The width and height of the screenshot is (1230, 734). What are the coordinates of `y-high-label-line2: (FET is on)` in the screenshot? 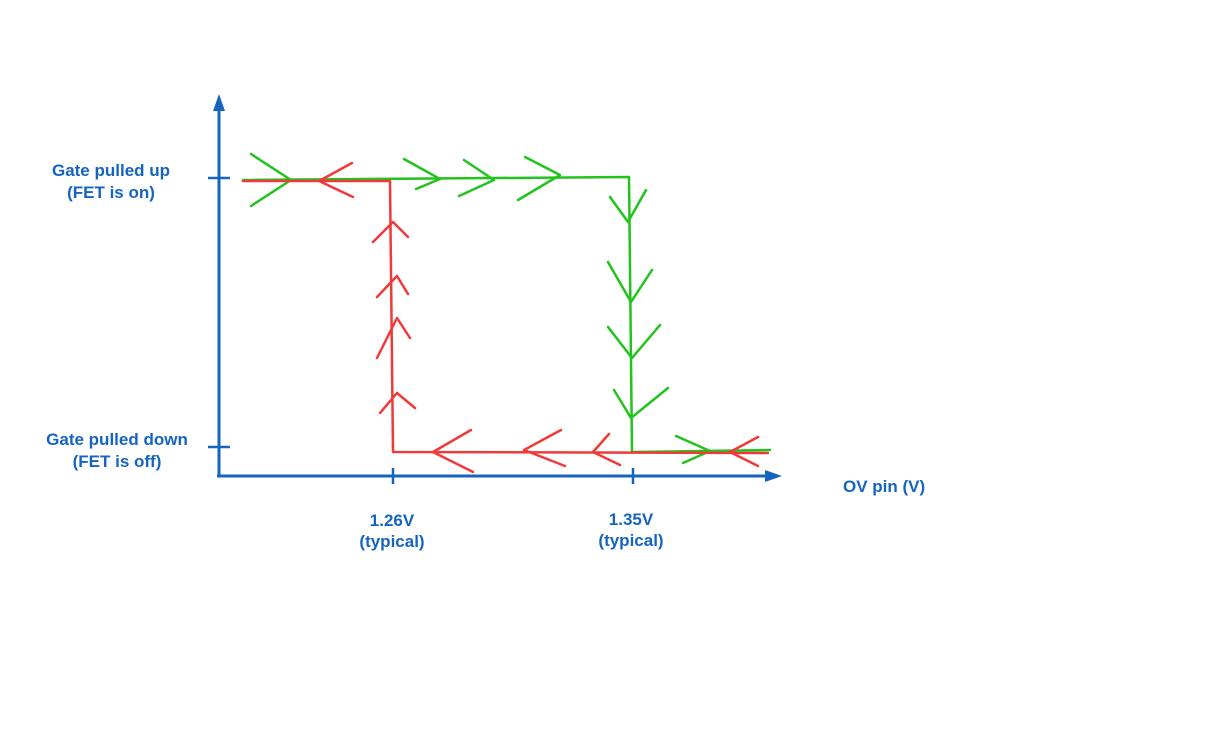 It's located at (111, 192).